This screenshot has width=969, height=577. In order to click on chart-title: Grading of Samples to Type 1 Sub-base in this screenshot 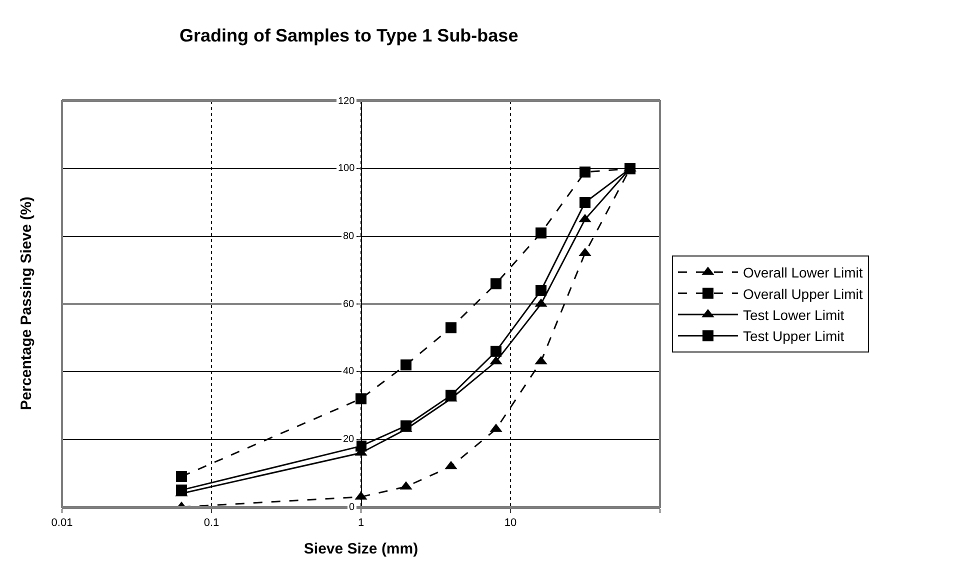, I will do `click(348, 35)`.